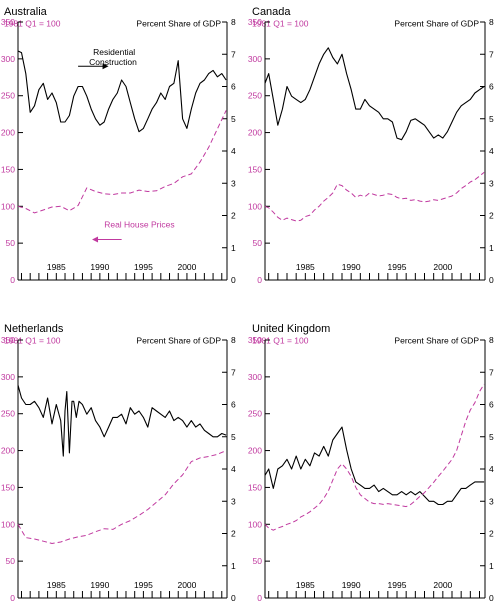 The image size is (495, 607). What do you see at coordinates (305, 585) in the screenshot?
I see `x-tick-label: 1985` at bounding box center [305, 585].